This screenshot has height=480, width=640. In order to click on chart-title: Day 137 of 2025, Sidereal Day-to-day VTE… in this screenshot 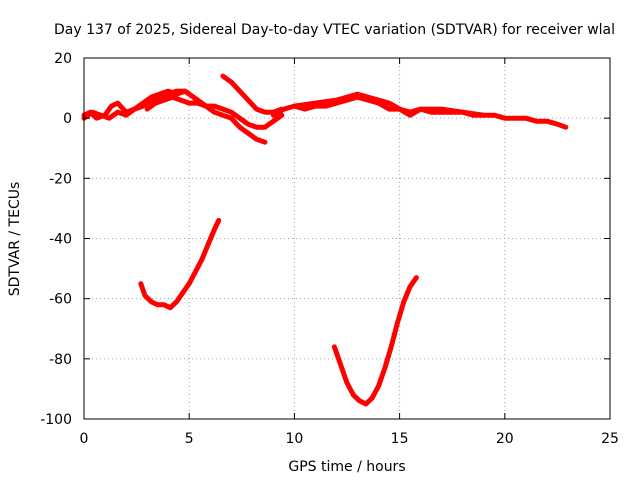, I will do `click(334, 30)`.